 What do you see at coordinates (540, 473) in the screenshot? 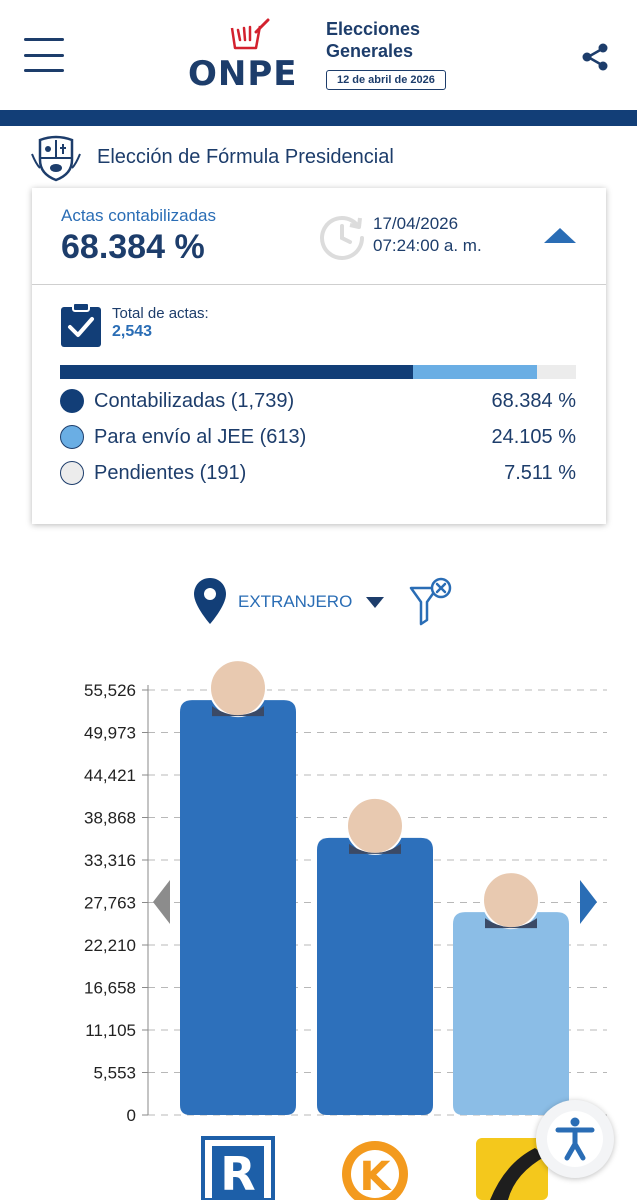
I see `legend-pct: 7.511 %` at bounding box center [540, 473].